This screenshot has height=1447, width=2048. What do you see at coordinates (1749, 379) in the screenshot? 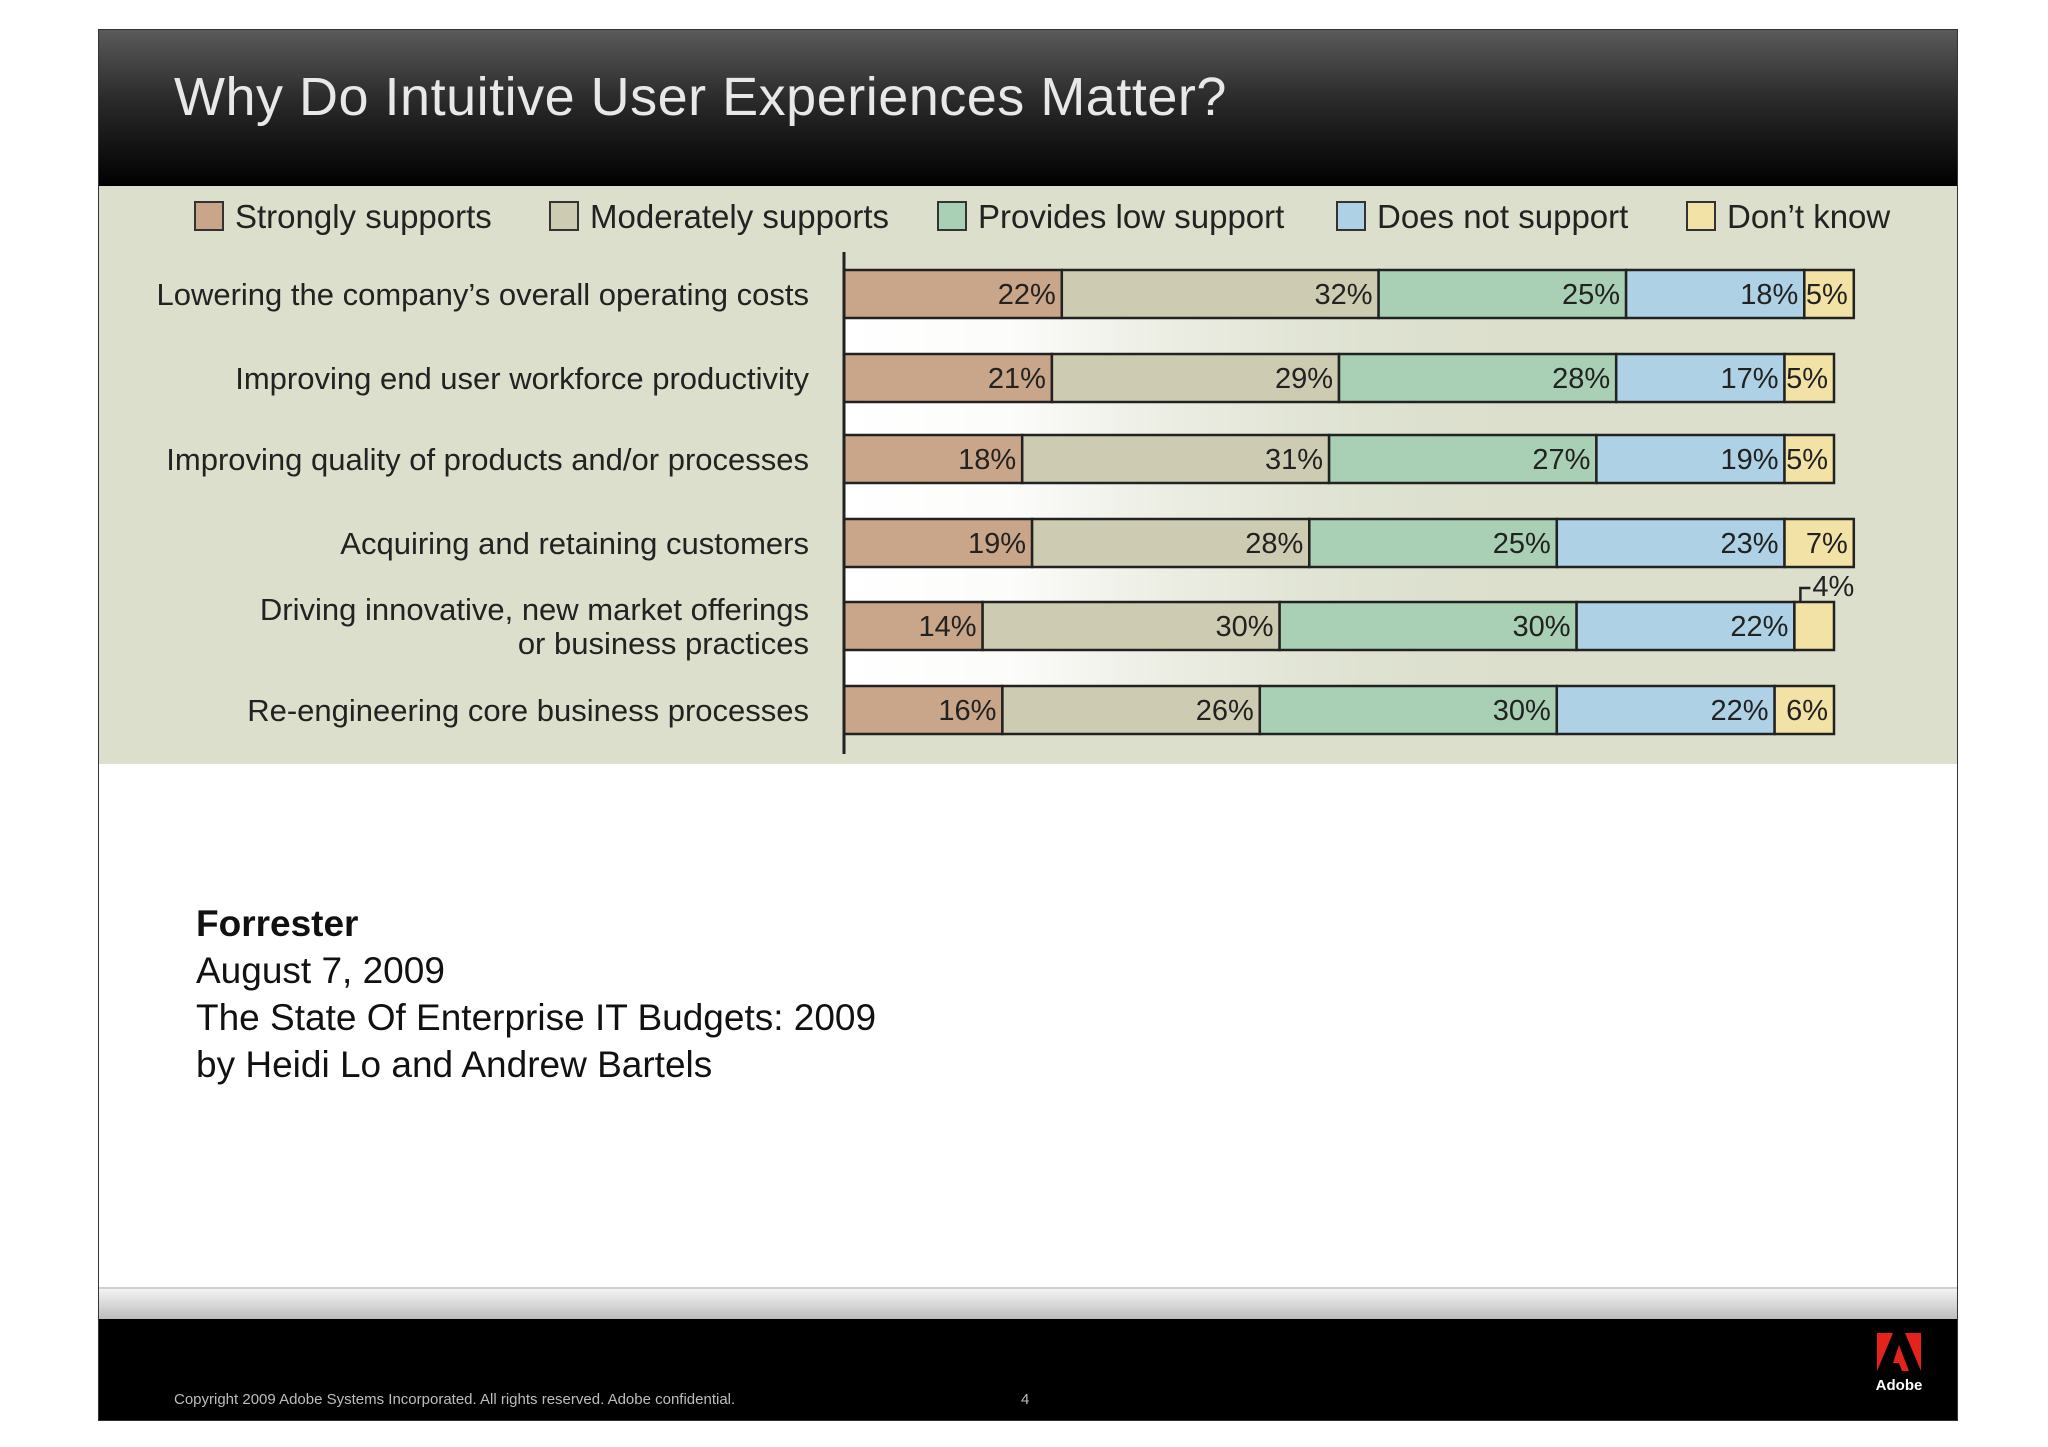
I see `data-label: 17%` at bounding box center [1749, 379].